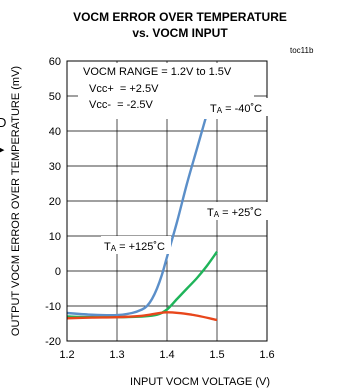 Image resolution: width=340 pixels, height=390 pixels. I want to click on svg-text: TA = -40˚C, so click(236, 109).